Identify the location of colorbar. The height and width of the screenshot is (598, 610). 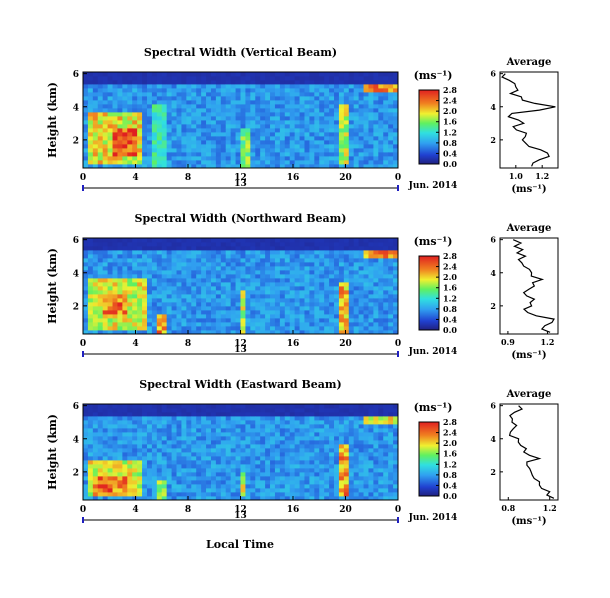
(429, 127).